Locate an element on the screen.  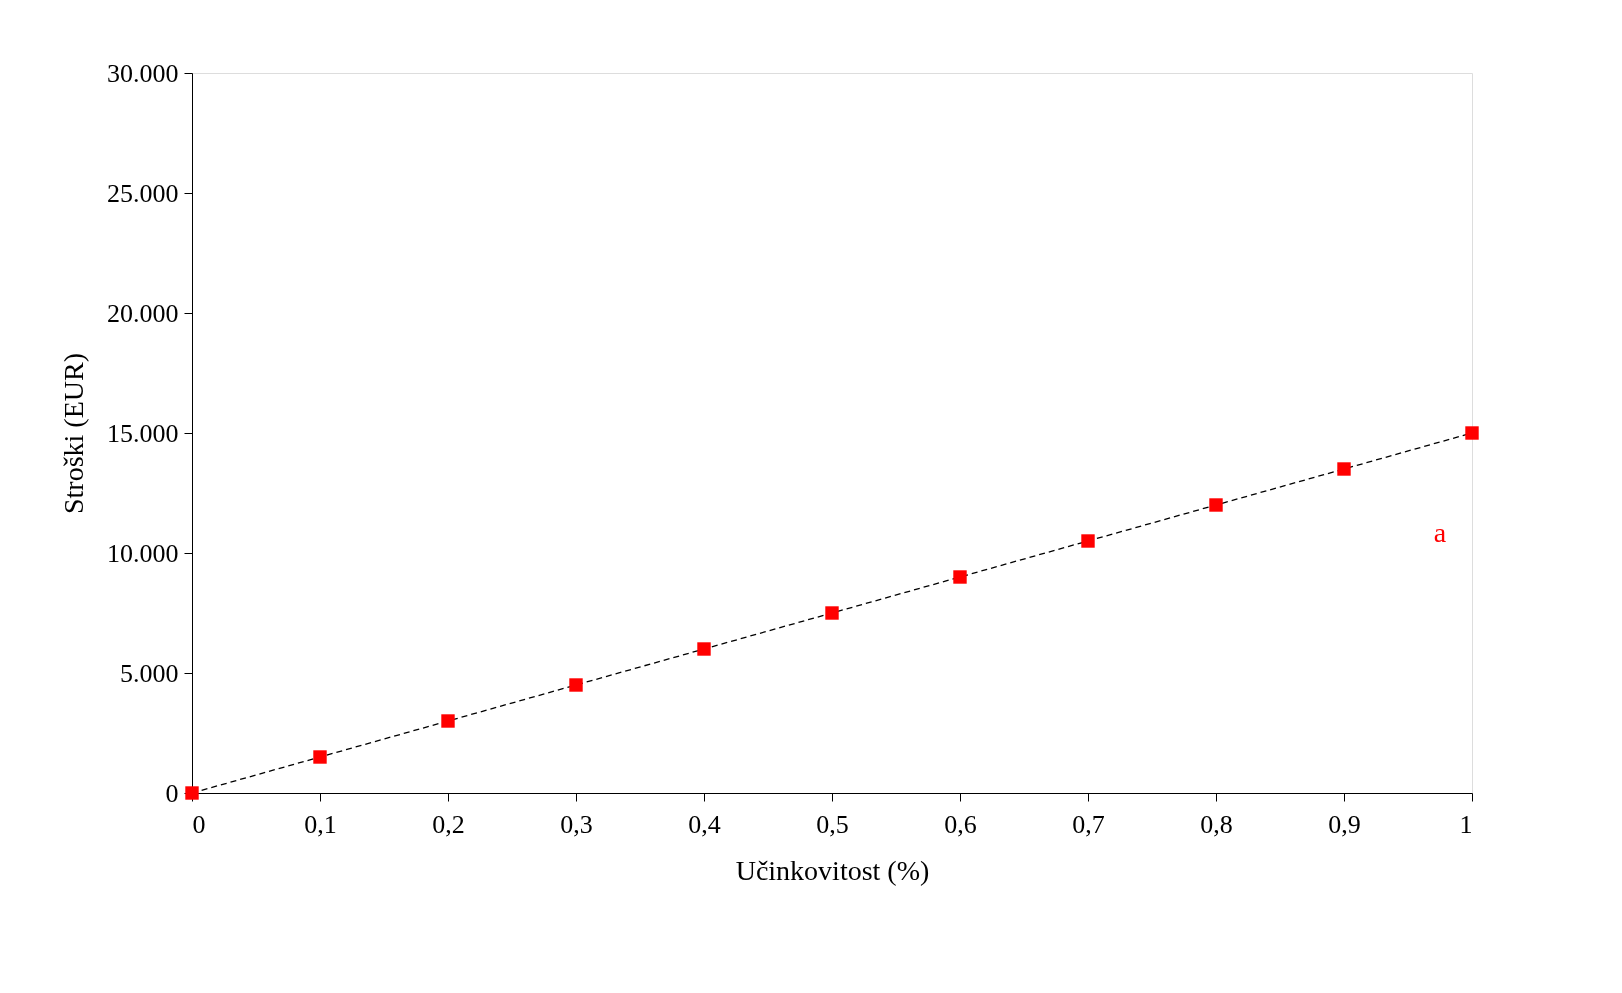
y-tick-label: 5.000 is located at coordinates (149, 673).